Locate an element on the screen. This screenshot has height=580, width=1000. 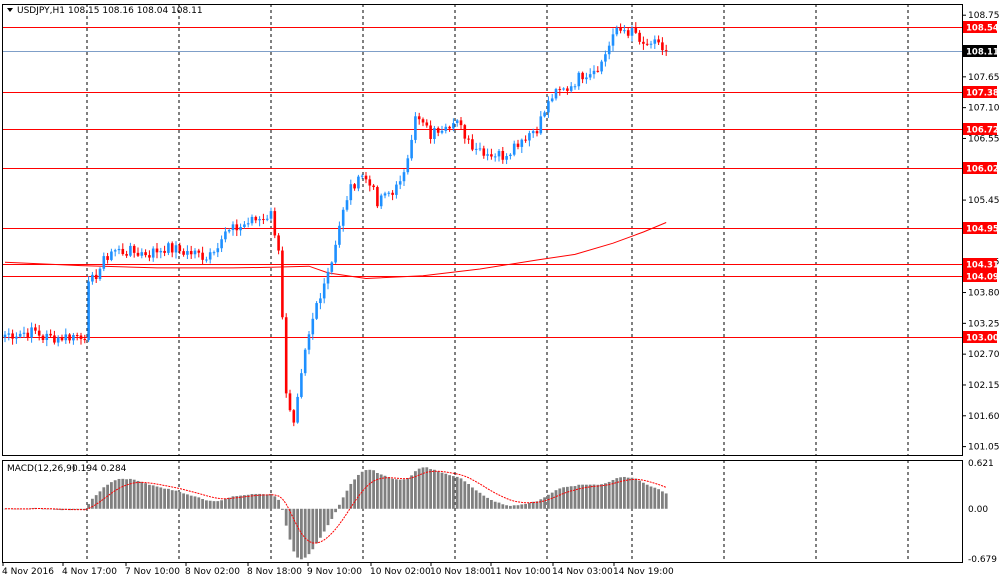
time-label: 10 Nov 18:00 is located at coordinates (460, 572).